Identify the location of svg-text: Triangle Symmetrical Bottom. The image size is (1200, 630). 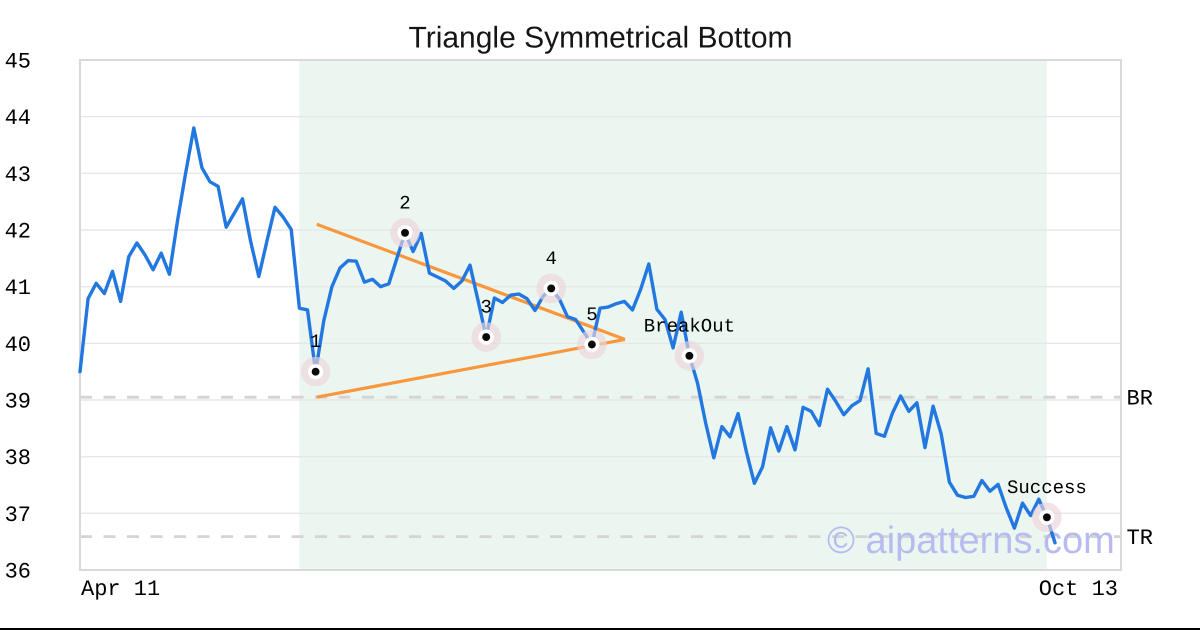
(601, 38).